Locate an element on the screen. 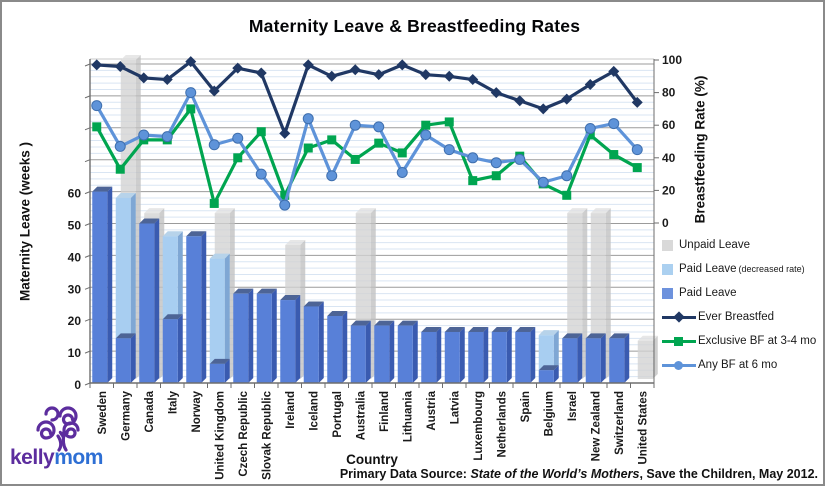 This screenshot has width=825, height=486. legend-item-paid-leave-decreased-rate-: Paid Leave (decreased rate) is located at coordinates (742, 269).